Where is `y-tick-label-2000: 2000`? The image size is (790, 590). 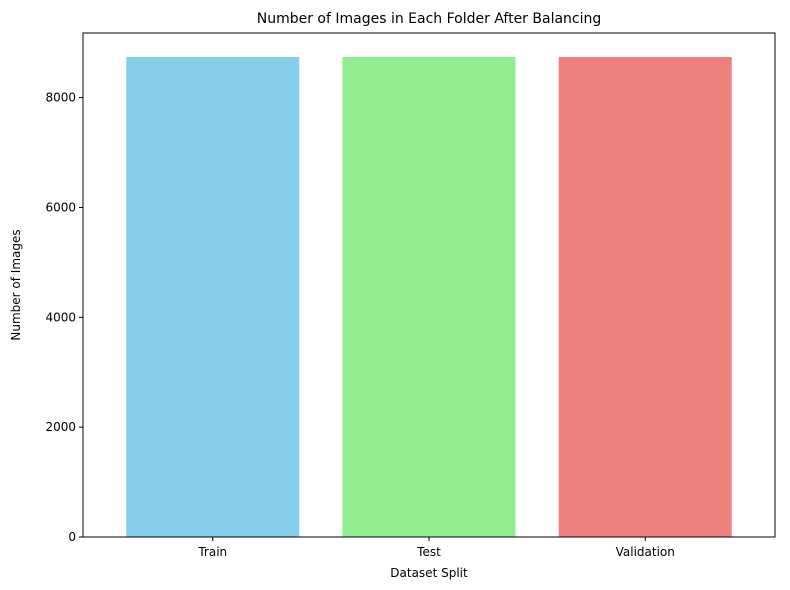 y-tick-label-2000: 2000 is located at coordinates (60, 427).